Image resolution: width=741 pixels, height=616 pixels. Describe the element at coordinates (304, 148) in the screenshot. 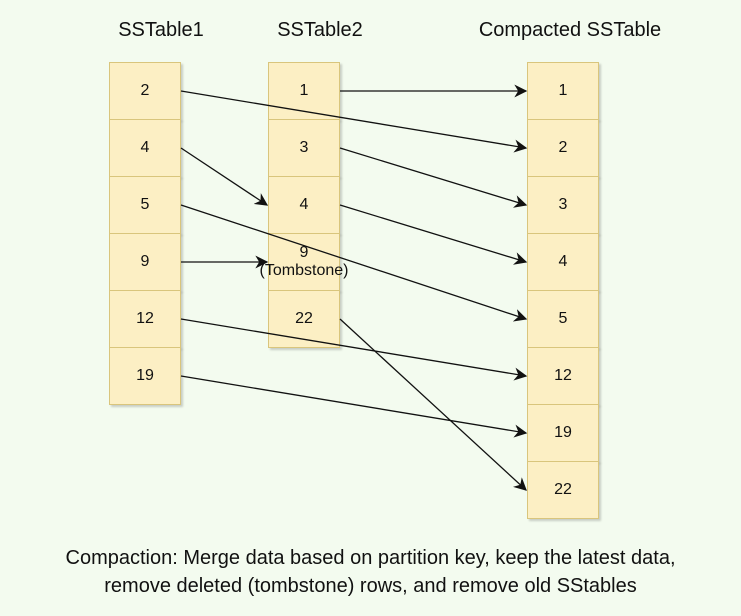

I see `sstable2-row: 3` at that location.